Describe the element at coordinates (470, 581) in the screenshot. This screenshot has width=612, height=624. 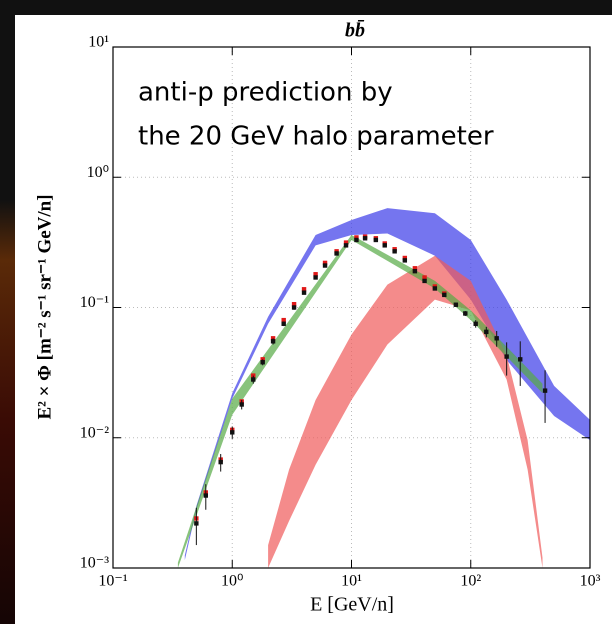
I see `x-tick-label: 10²` at that location.